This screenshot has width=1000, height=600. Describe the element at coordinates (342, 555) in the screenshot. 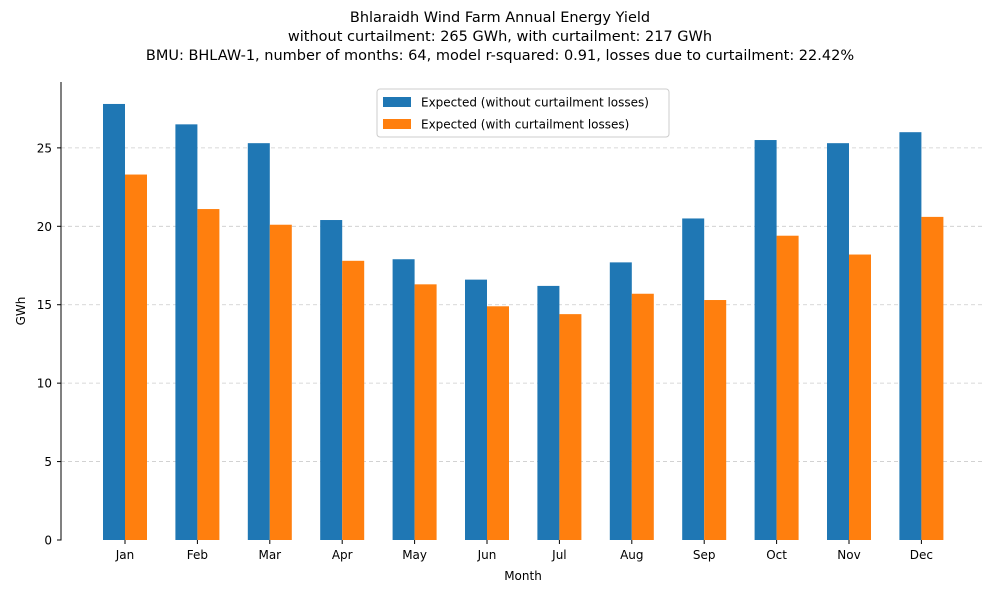

I see `x-tick-label: Apr` at that location.